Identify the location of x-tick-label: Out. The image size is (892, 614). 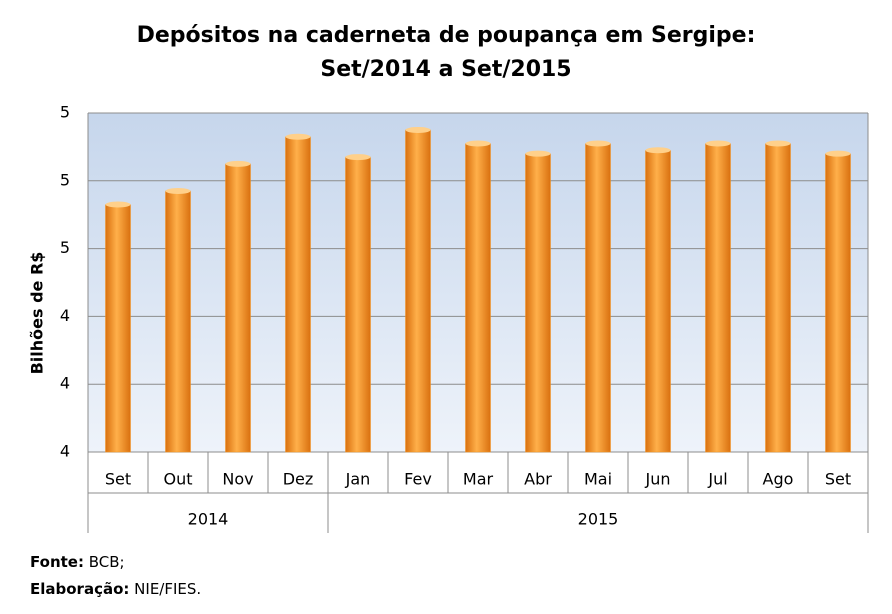
(177, 479).